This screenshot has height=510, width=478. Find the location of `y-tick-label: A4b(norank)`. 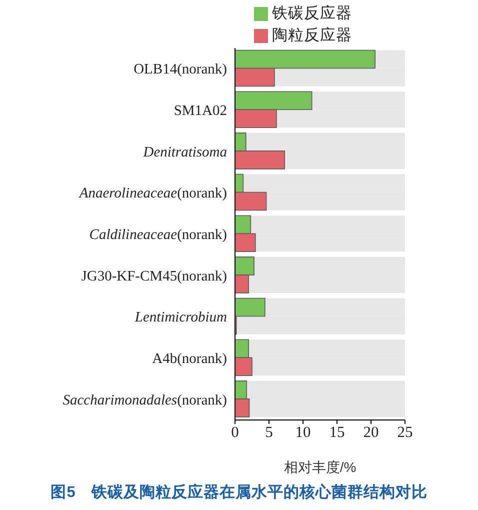

y-tick-label: A4b(norank) is located at coordinates (190, 359).